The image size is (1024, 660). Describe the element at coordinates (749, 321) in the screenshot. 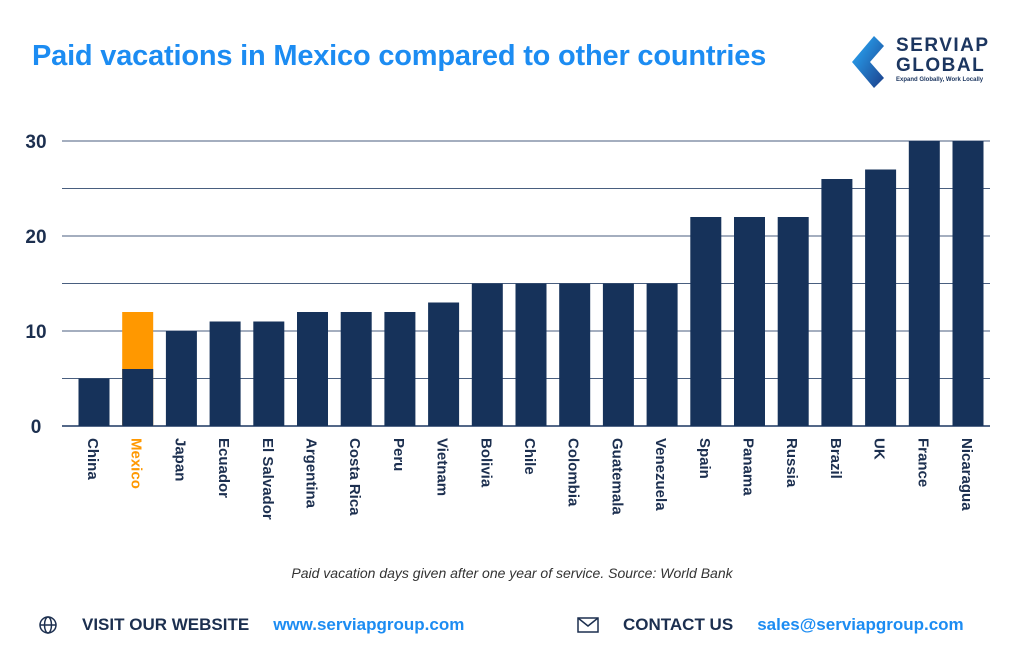

I see `bar-panama` at that location.